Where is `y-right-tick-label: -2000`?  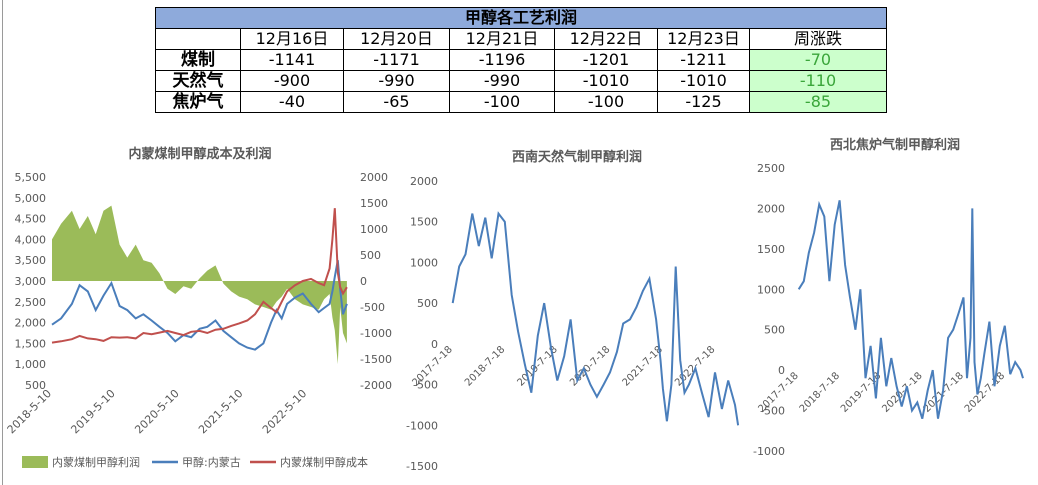
y-right-tick-label: -2000 is located at coordinates (376, 385).